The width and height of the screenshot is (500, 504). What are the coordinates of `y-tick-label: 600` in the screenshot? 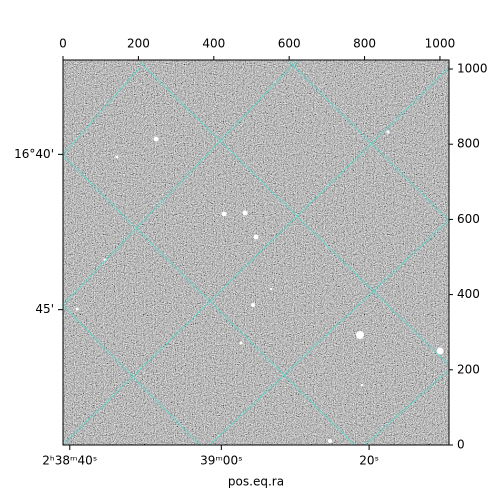 It's located at (468, 219).